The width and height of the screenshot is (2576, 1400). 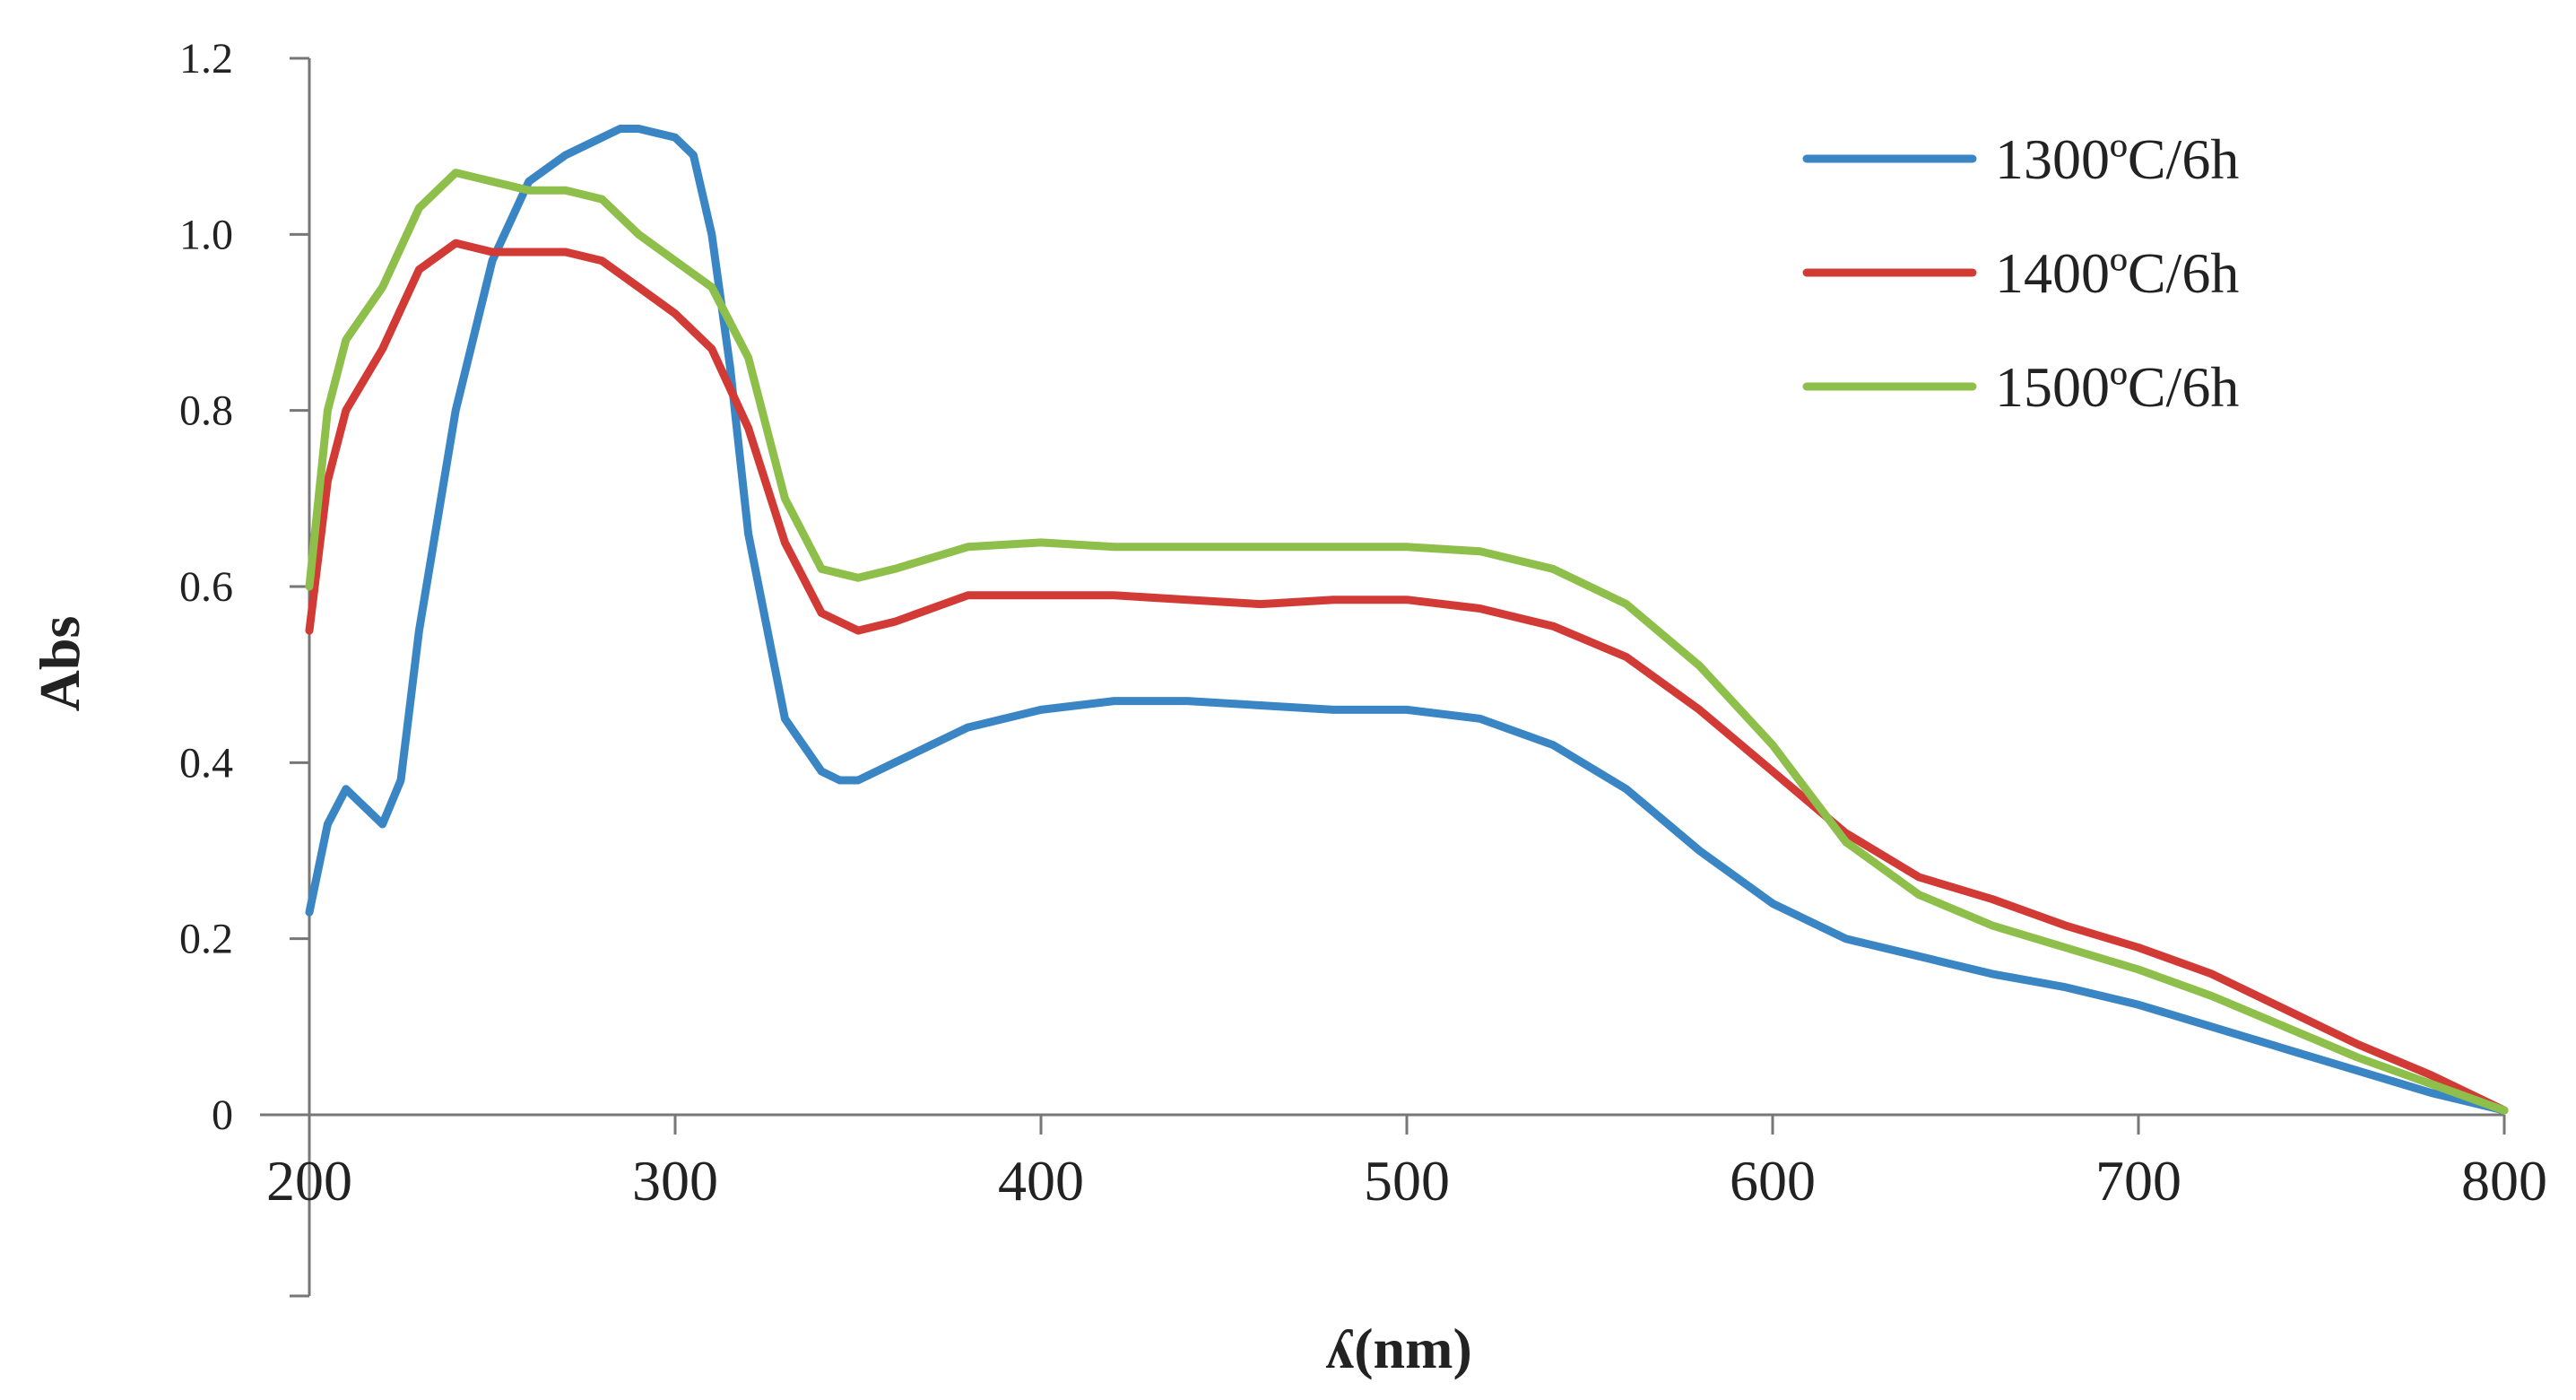 I want to click on legend-label-2: 1400ºC/6h, so click(x=2117, y=273).